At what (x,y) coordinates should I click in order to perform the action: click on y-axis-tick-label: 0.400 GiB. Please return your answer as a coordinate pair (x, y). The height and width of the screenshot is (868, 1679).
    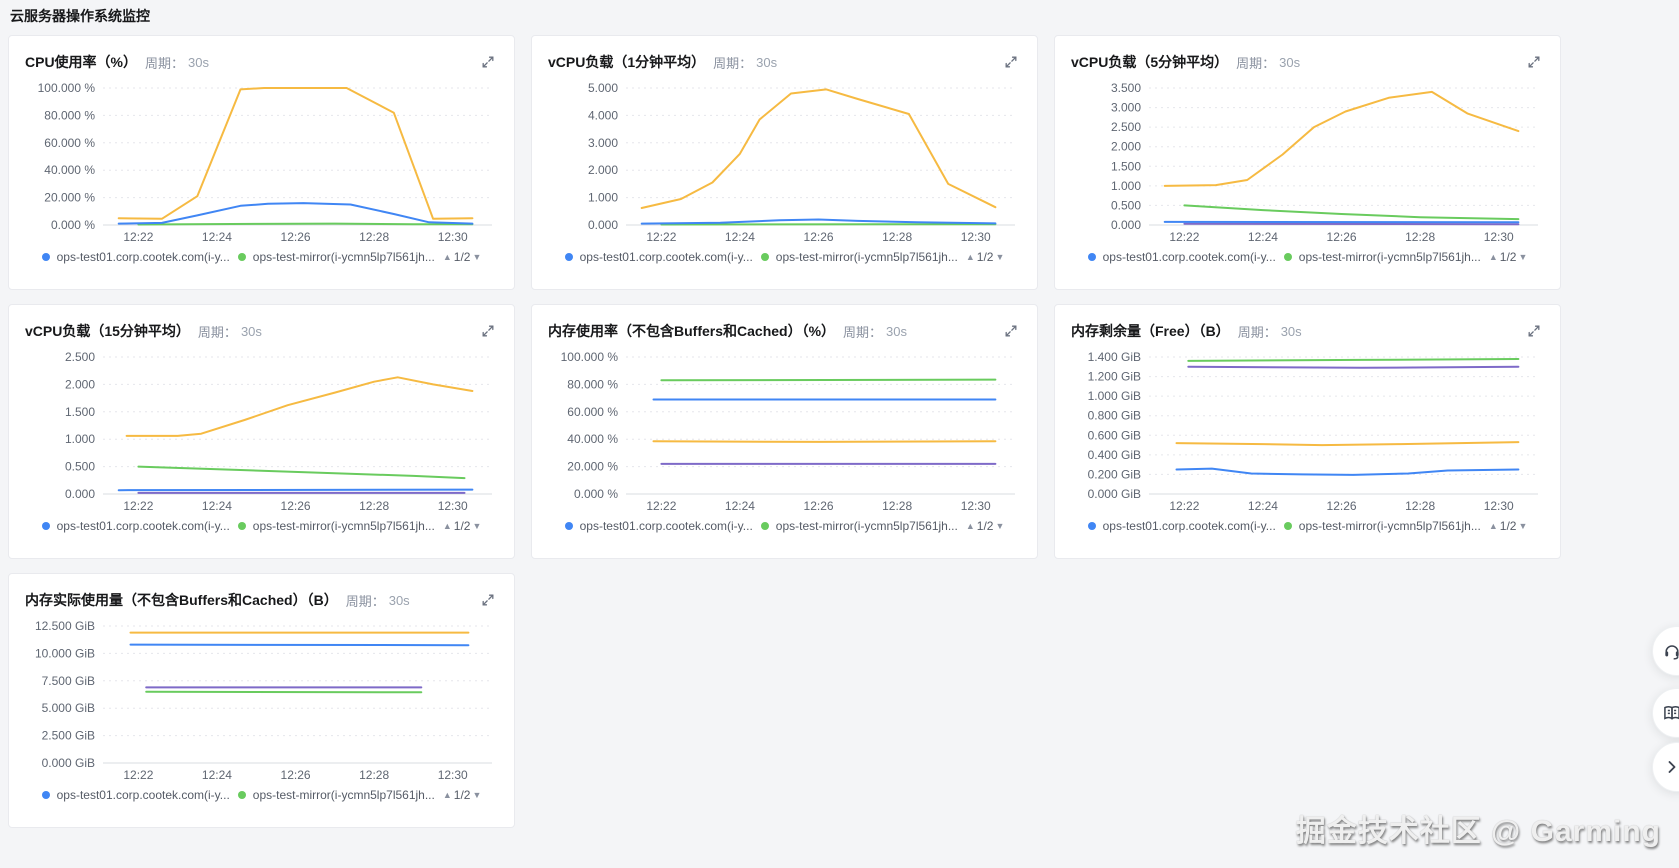
    Looking at the image, I should click on (1114, 455).